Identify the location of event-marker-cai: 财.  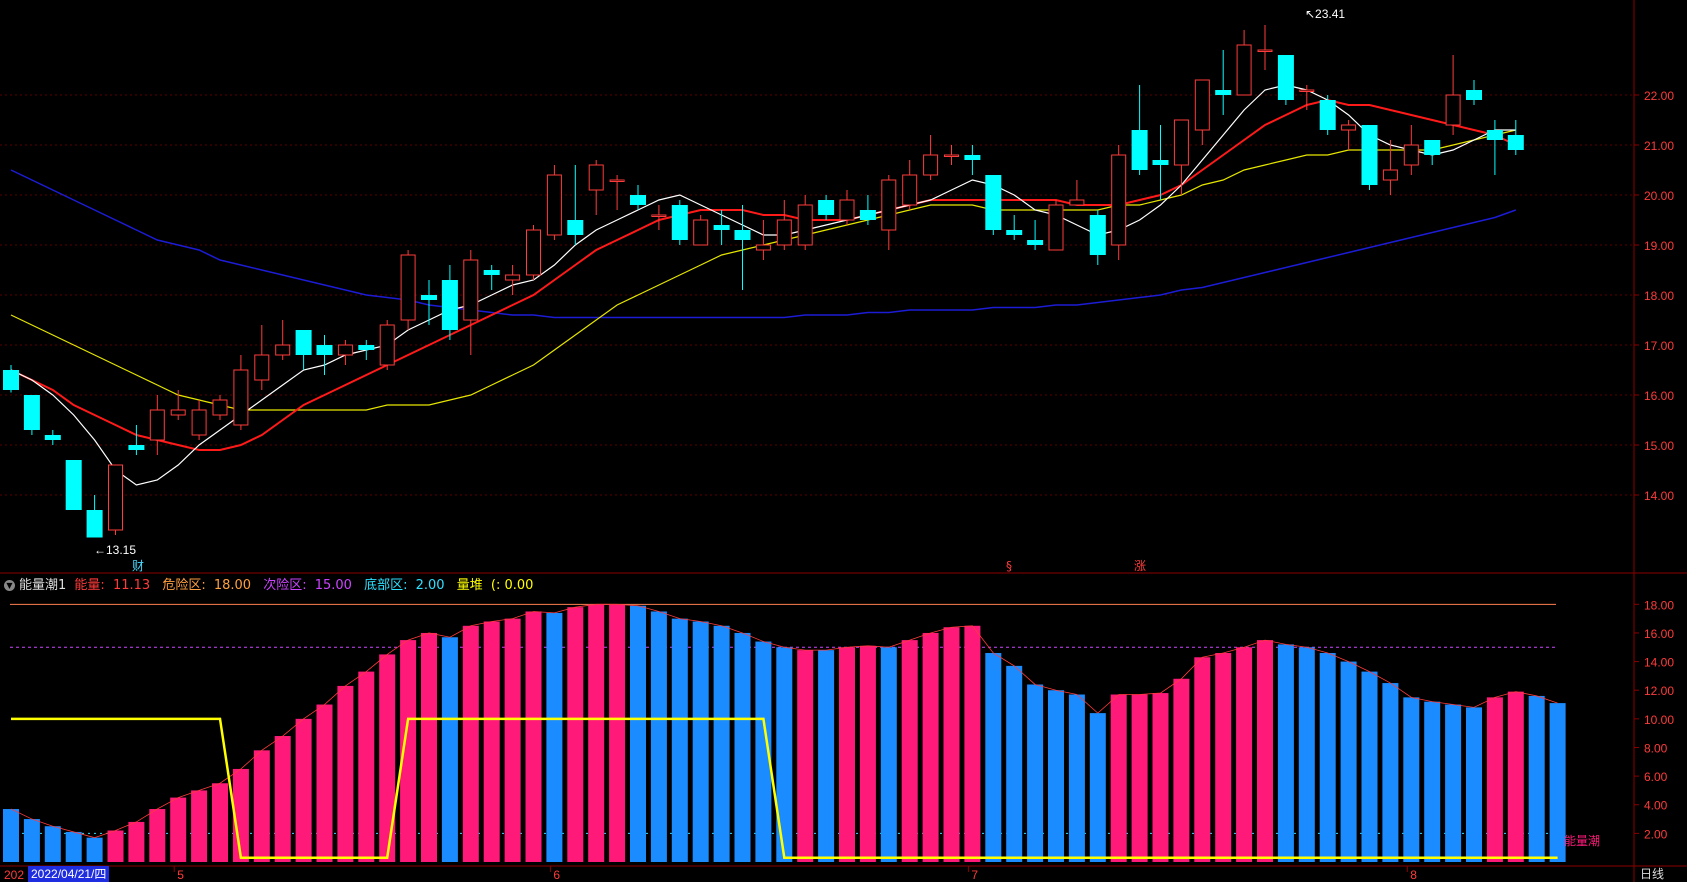
(138, 566).